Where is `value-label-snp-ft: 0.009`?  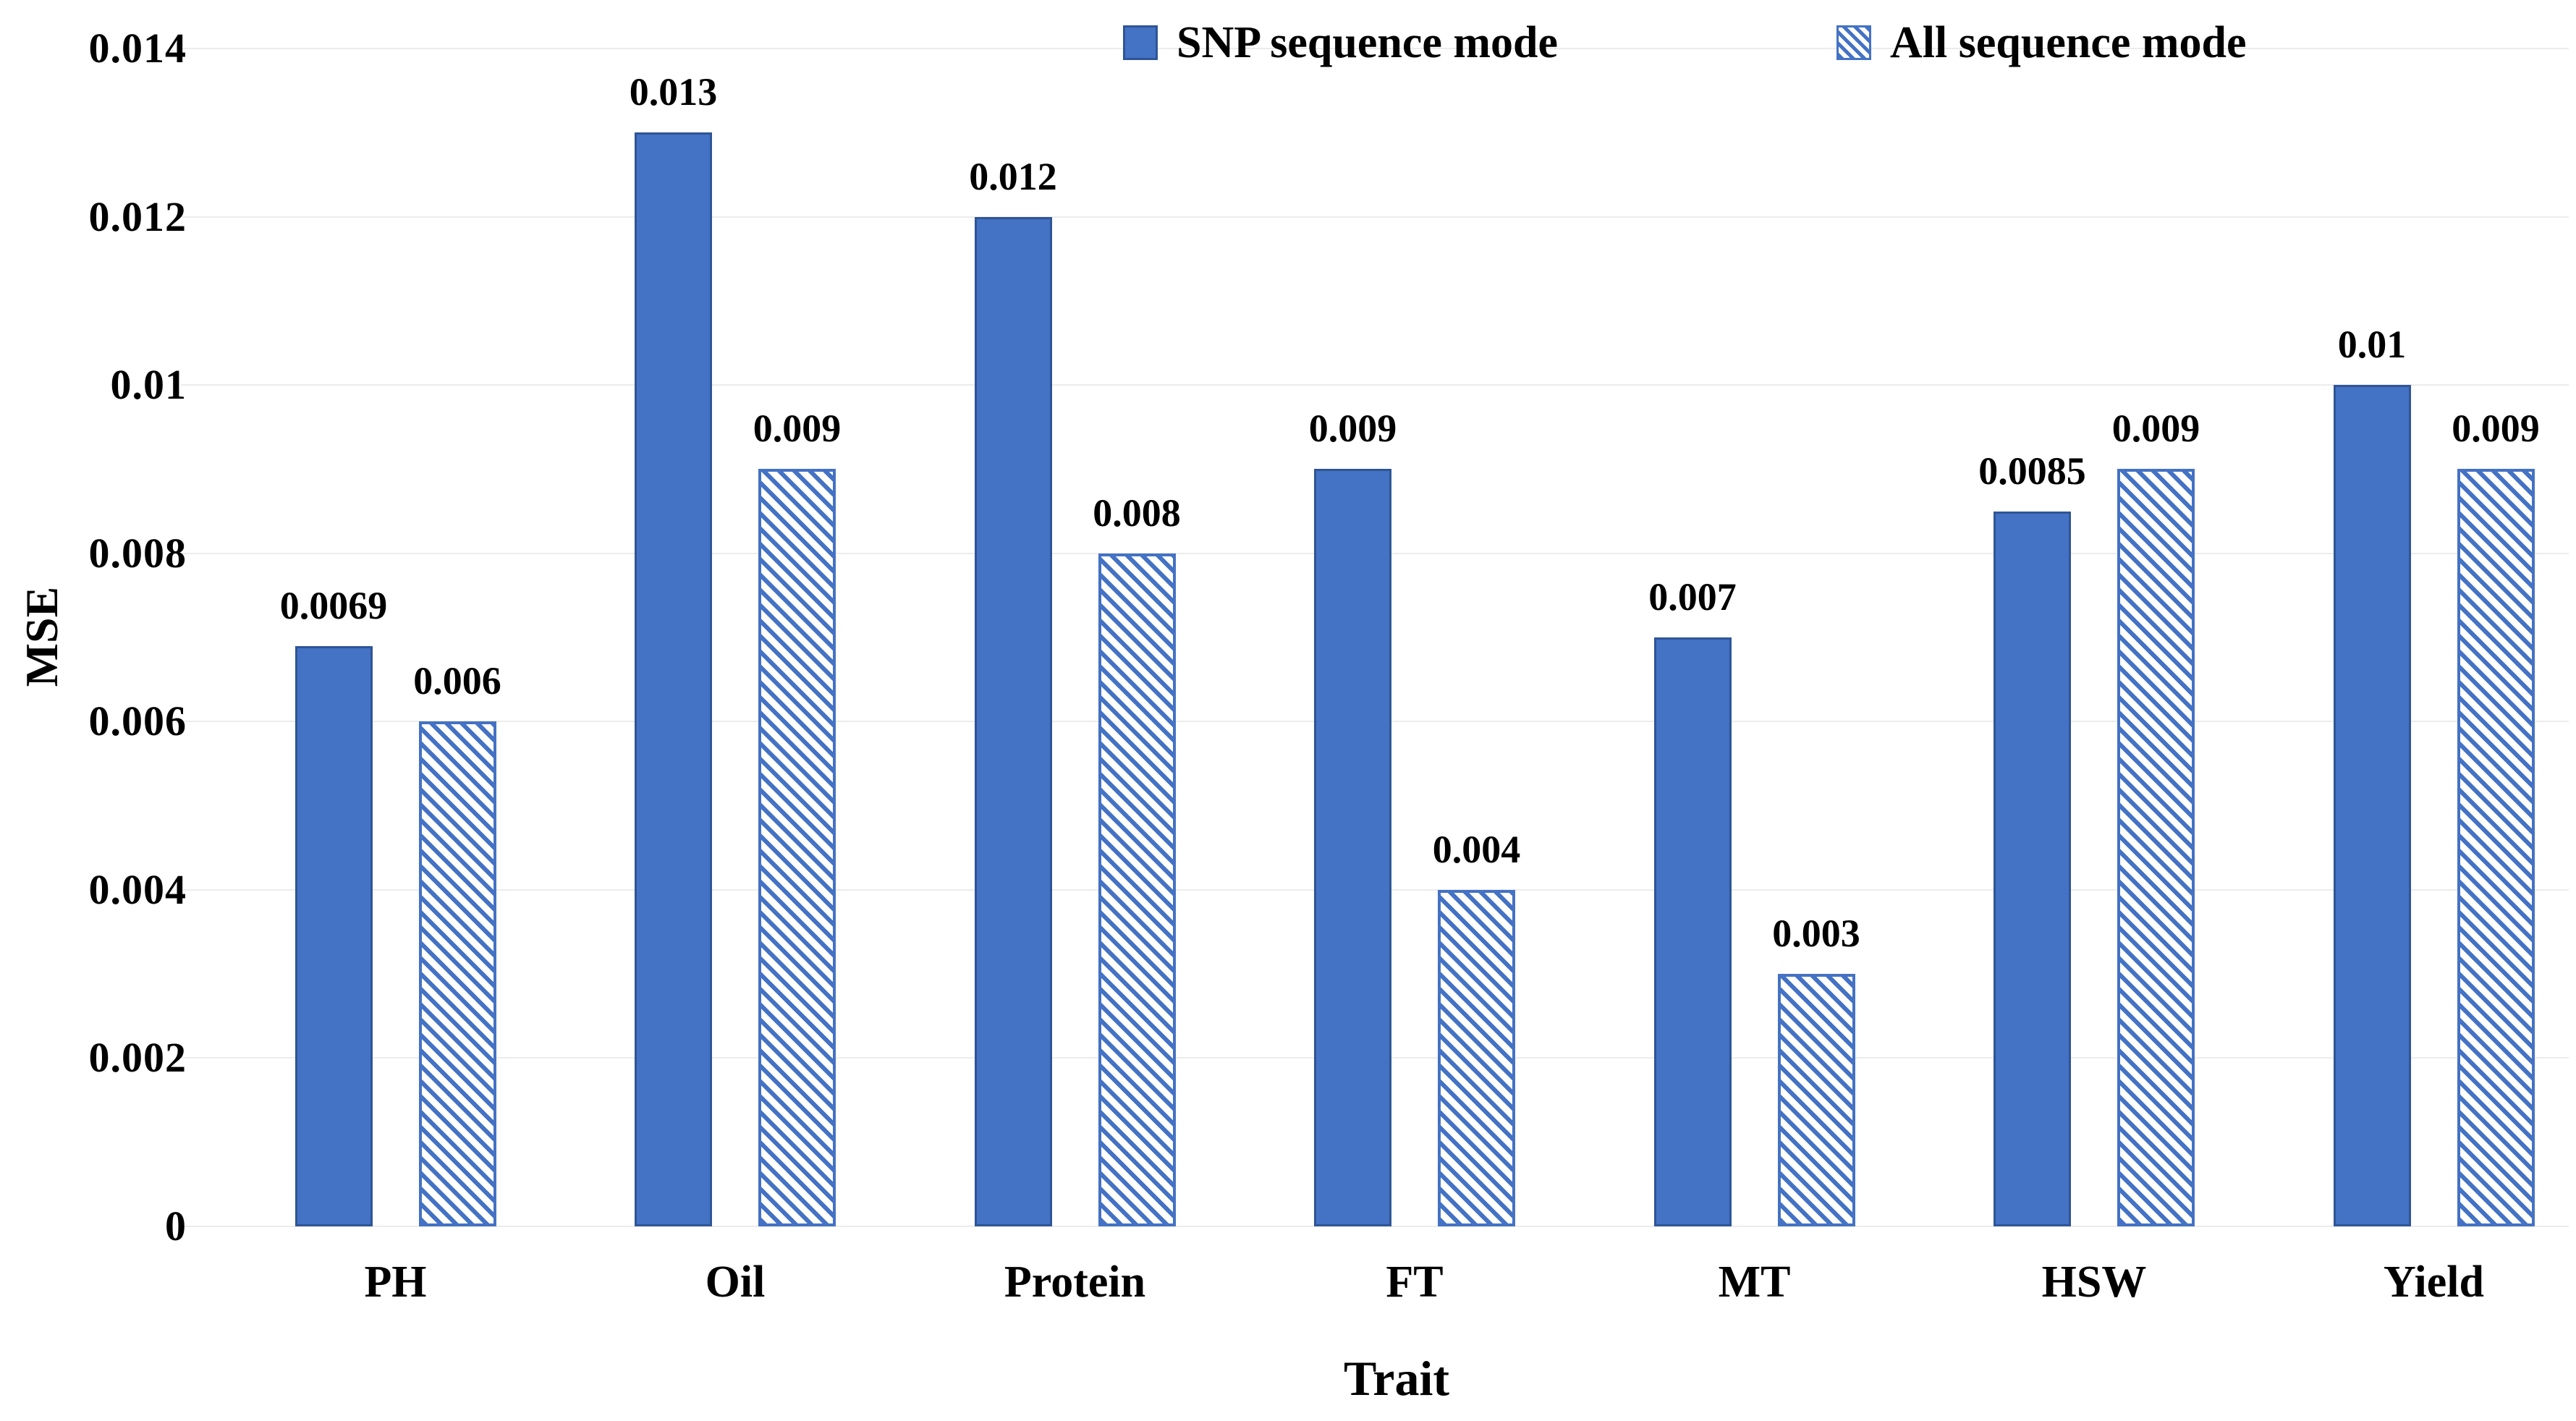 value-label-snp-ft: 0.009 is located at coordinates (1352, 429).